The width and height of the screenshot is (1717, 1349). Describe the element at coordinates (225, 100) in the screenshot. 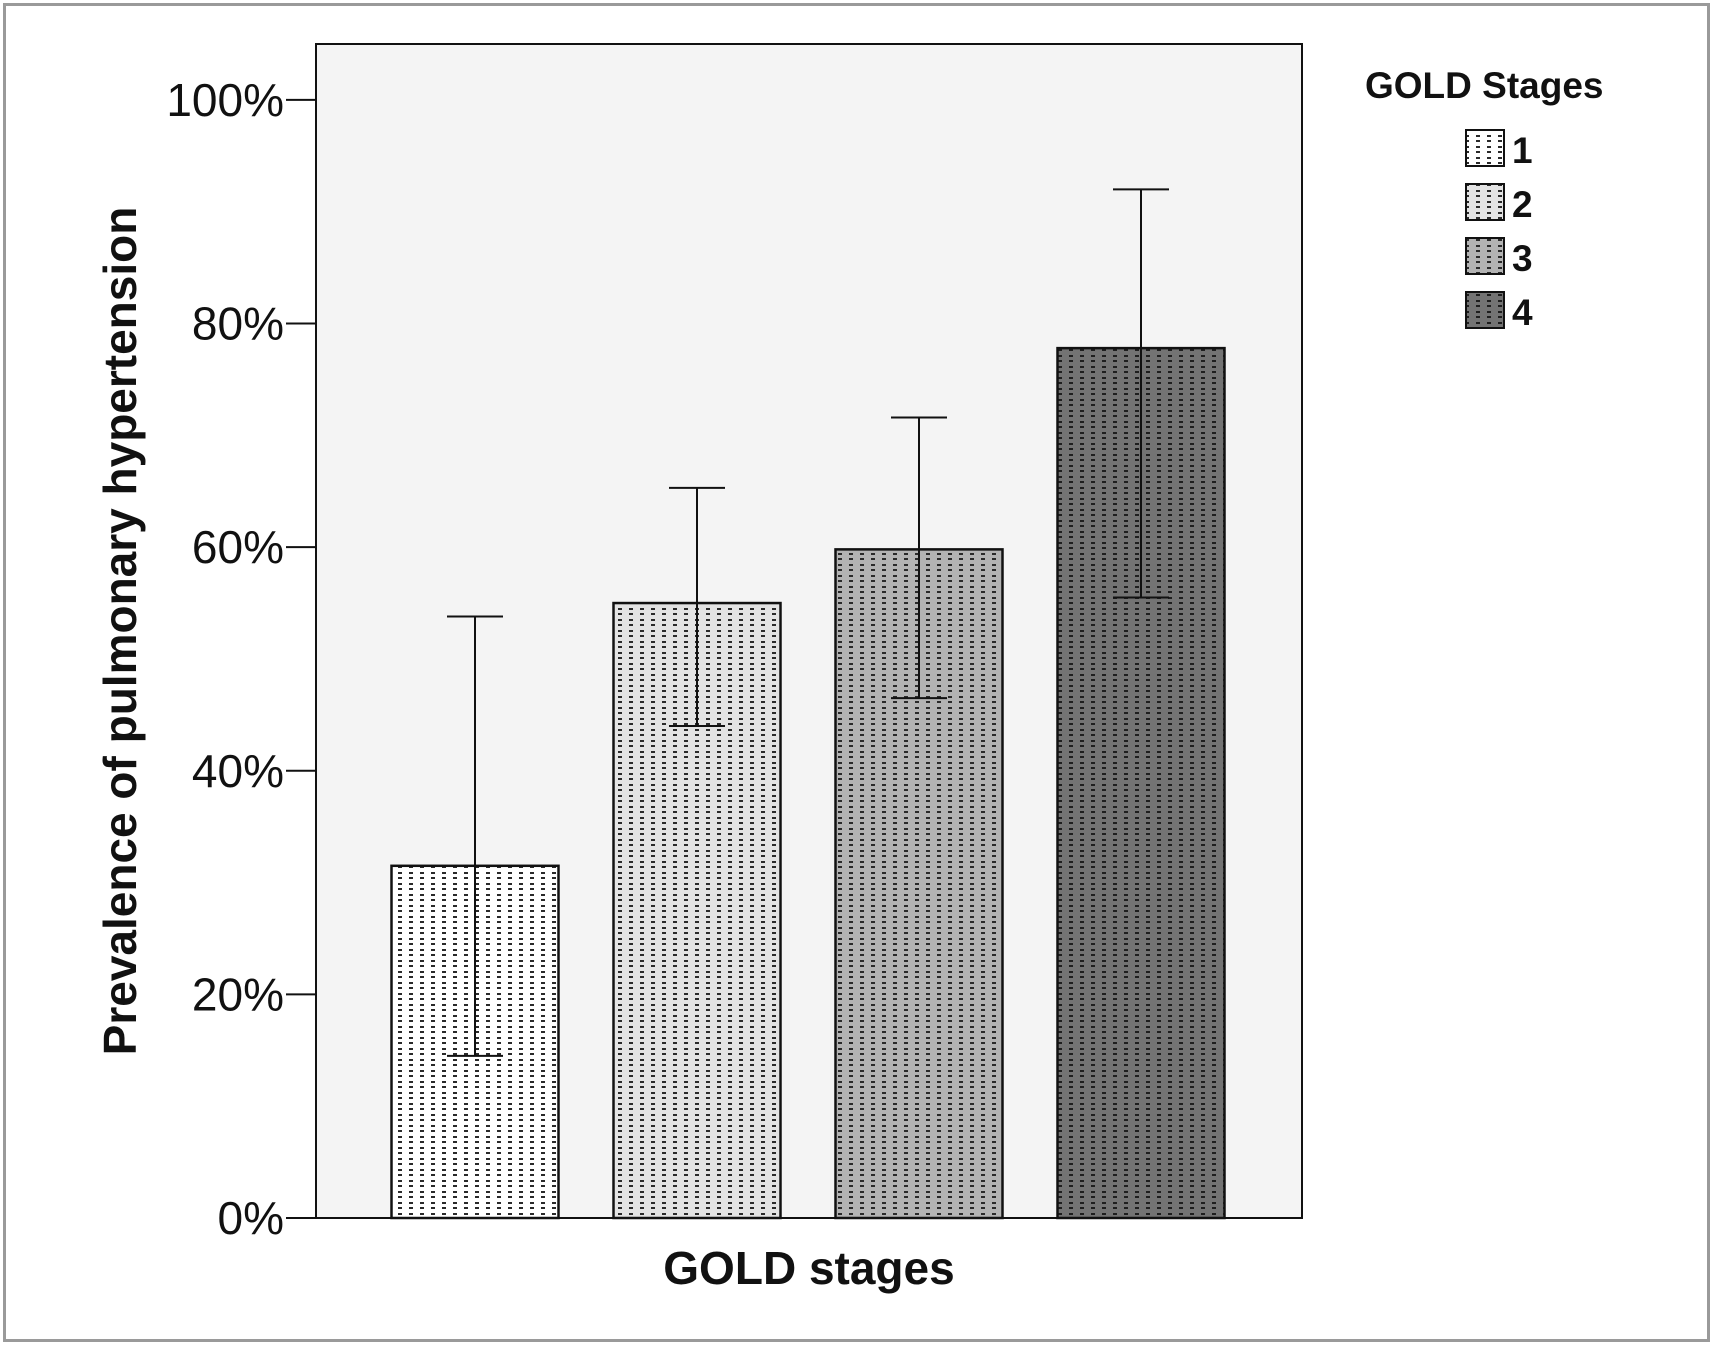

I see `y-tick-label: 100%` at that location.